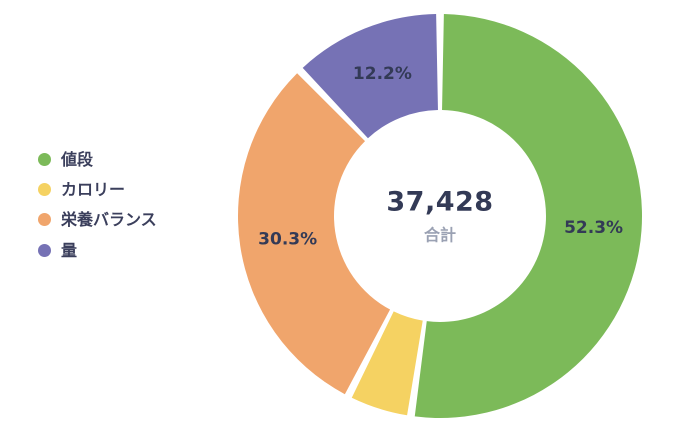 The image size is (699, 434). I want to click on legend-item-1: カロリー, so click(97, 189).